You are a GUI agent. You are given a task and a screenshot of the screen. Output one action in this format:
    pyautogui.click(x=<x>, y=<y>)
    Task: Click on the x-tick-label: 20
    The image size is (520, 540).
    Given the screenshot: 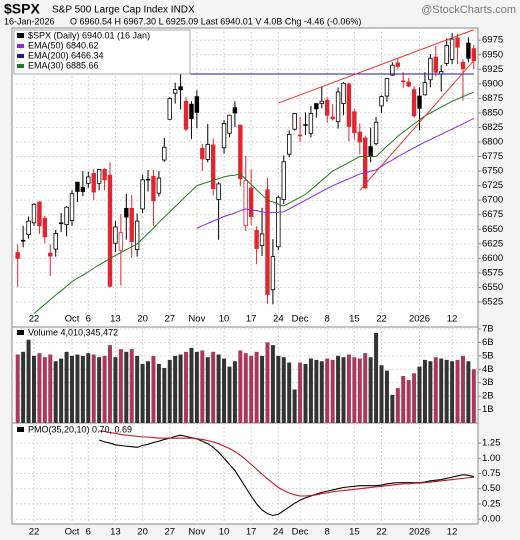 What is the action you would take?
    pyautogui.click(x=142, y=532)
    